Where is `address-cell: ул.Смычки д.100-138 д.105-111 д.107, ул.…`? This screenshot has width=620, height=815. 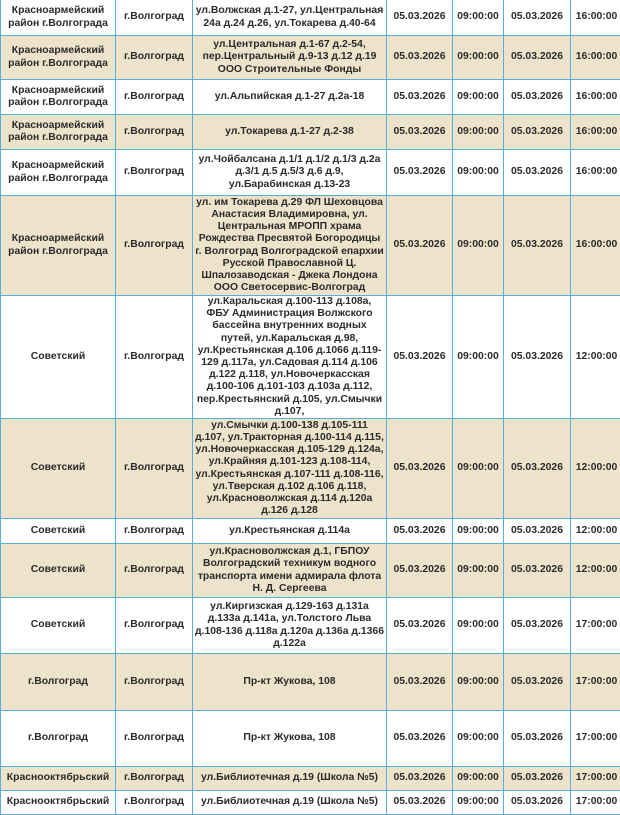
address-cell: ул.Смычки д.100-138 д.105-111 д.107, ул.… is located at coordinates (290, 469).